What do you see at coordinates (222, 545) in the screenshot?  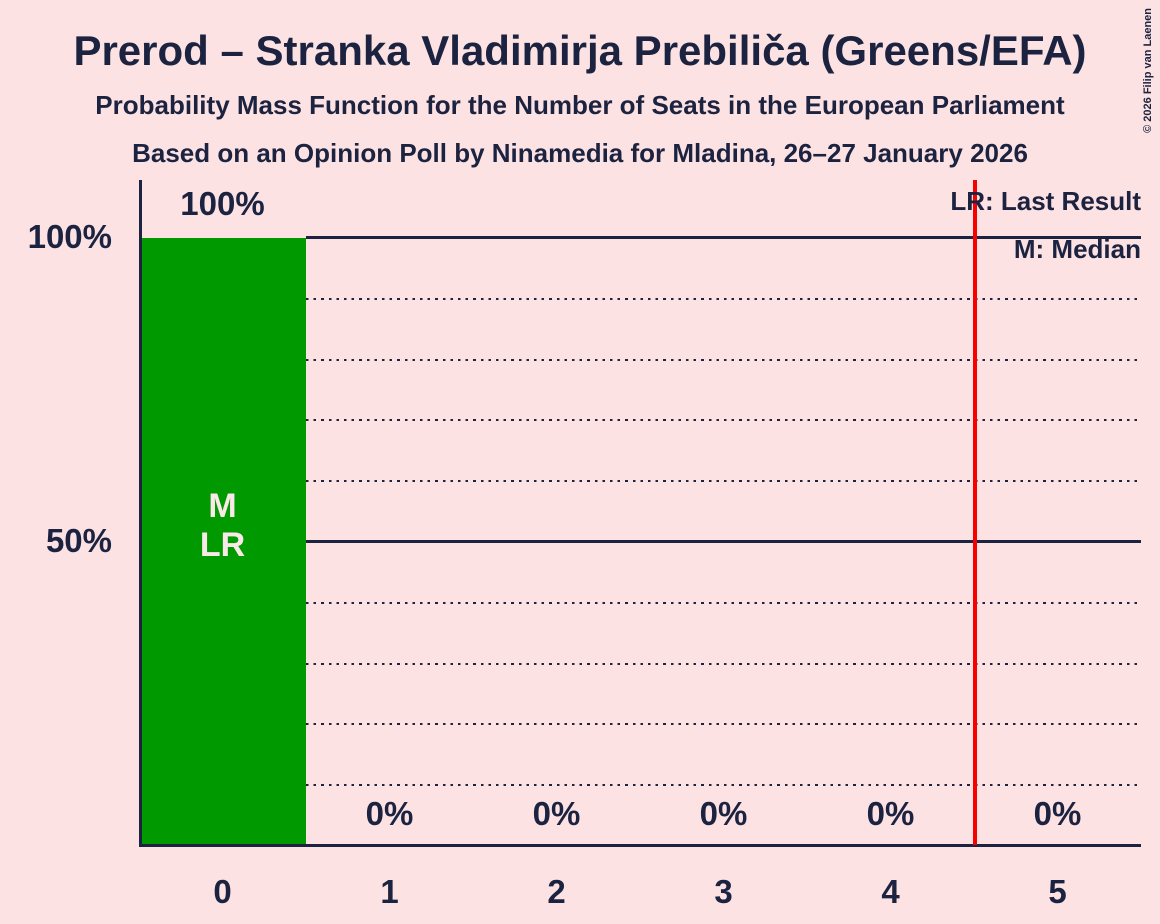 I see `last-result-marker: LR` at bounding box center [222, 545].